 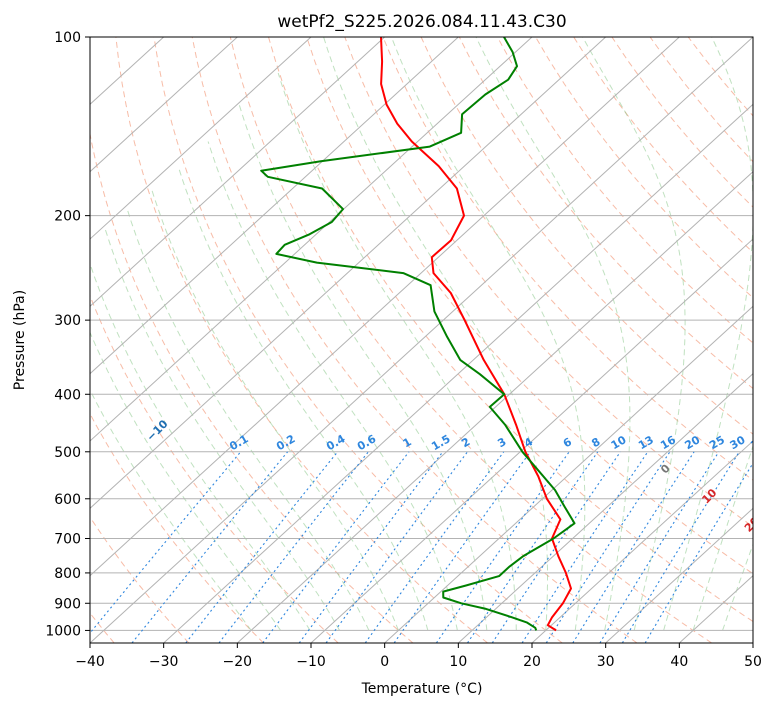 What do you see at coordinates (67, 500) in the screenshot?
I see `y-tick-label: 600` at bounding box center [67, 500].